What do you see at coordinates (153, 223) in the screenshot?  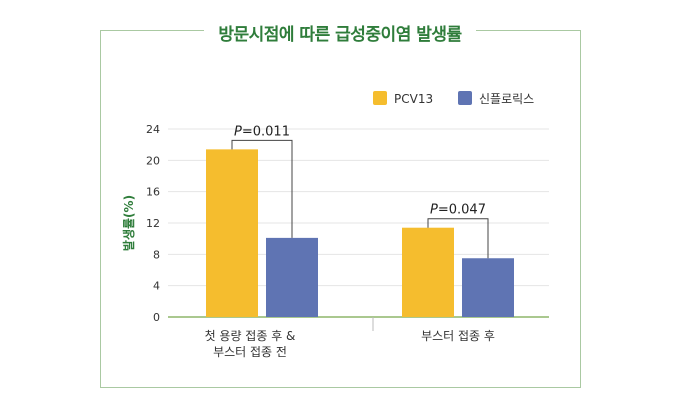 I see `y-tick-label: 12` at bounding box center [153, 223].